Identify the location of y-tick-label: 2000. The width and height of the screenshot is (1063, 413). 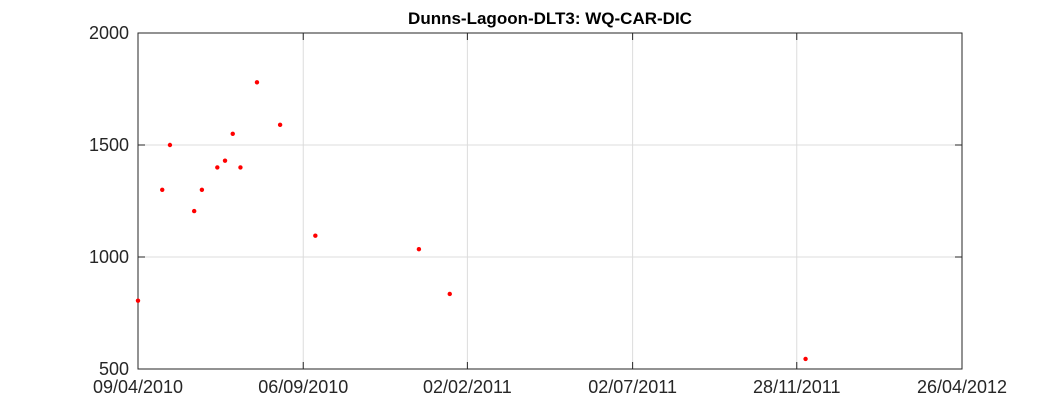
(109, 33).